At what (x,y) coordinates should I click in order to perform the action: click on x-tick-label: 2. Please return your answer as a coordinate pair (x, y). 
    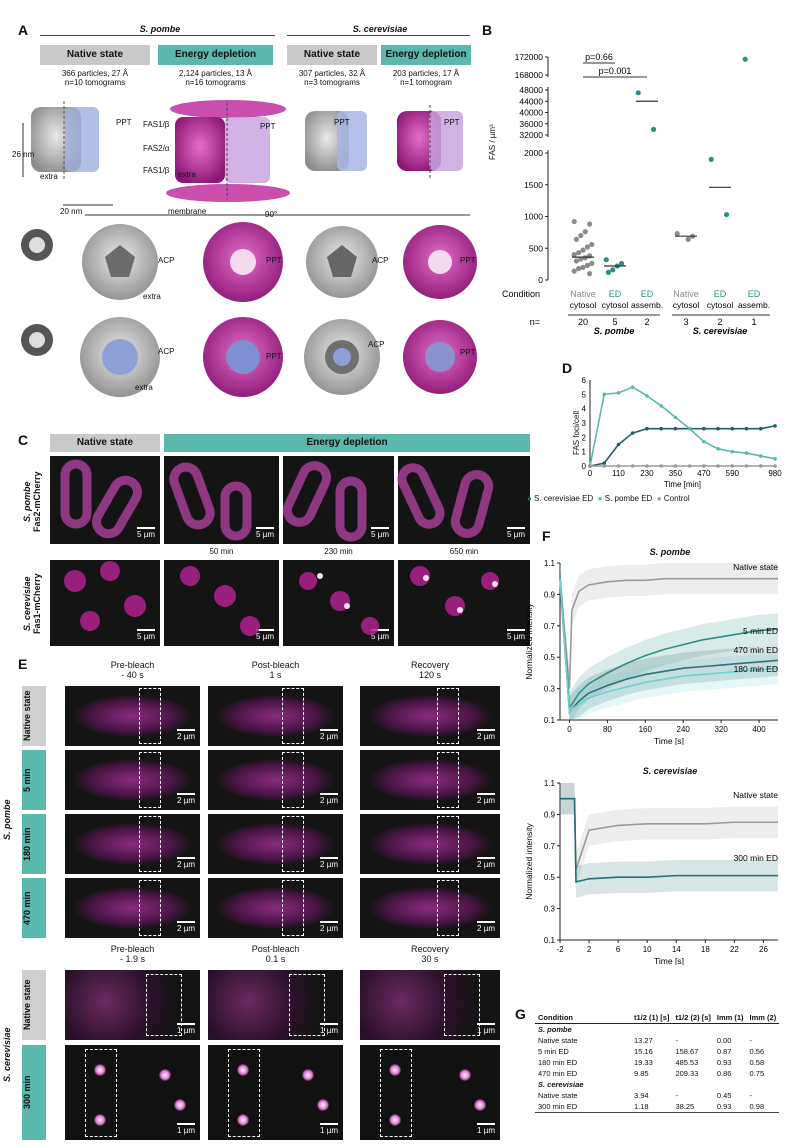
    Looking at the image, I should click on (589, 949).